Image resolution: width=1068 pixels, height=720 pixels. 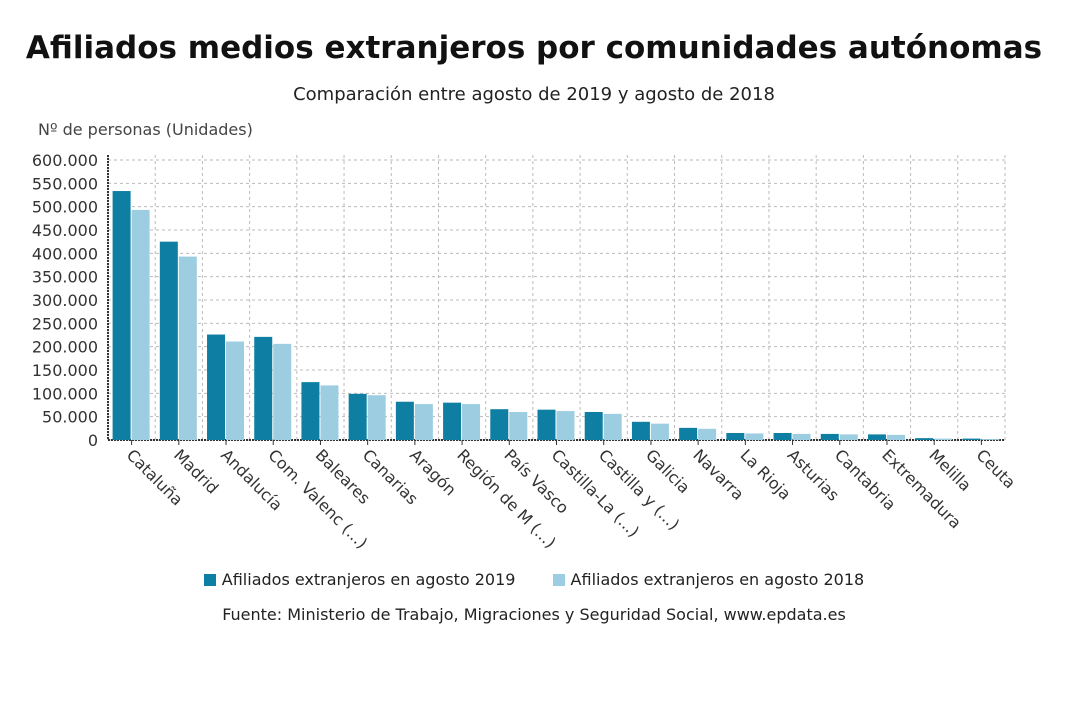 What do you see at coordinates (65, 183) in the screenshot?
I see `y-tick-label: 550.000` at bounding box center [65, 183].